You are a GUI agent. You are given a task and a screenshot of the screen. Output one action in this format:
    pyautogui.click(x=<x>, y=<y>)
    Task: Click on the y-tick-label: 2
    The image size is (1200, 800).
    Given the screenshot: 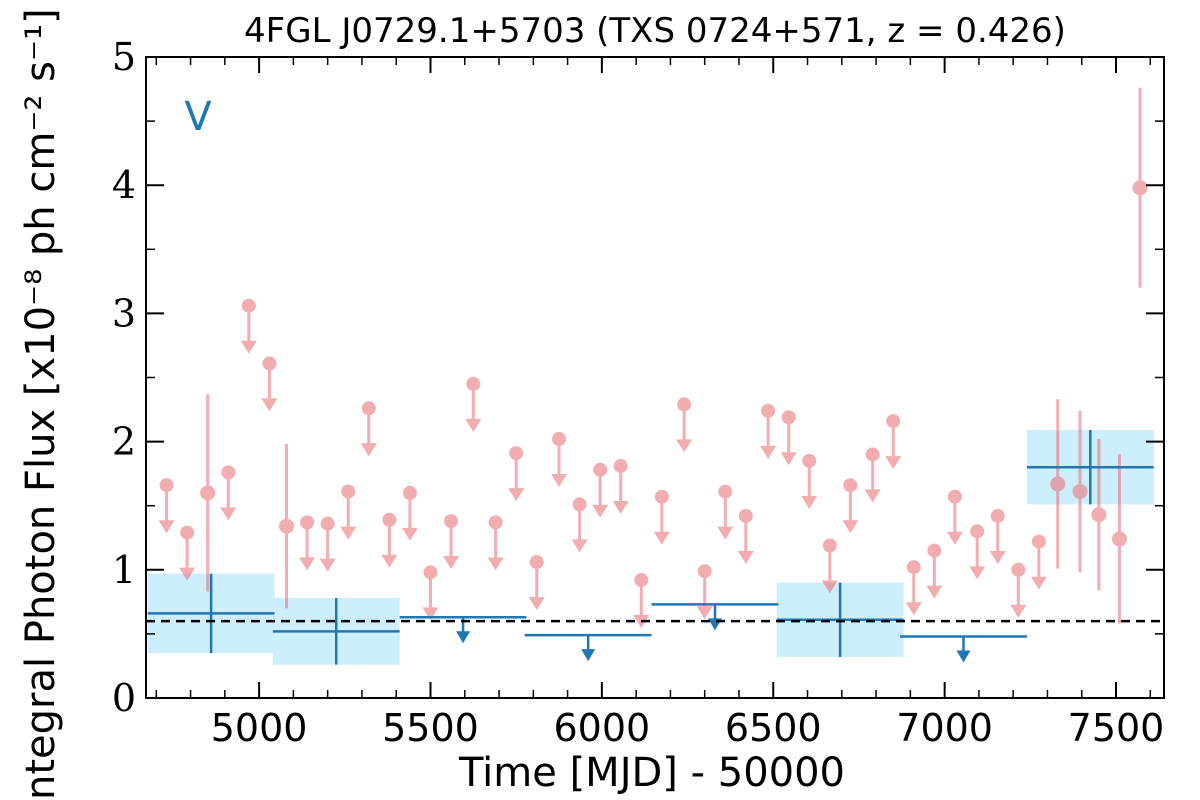 What is the action you would take?
    pyautogui.click(x=124, y=442)
    